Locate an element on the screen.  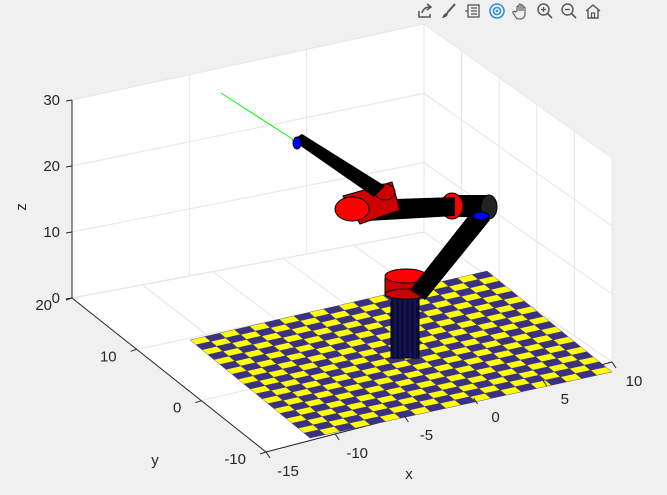
tick-label: 30 is located at coordinates (51, 100).